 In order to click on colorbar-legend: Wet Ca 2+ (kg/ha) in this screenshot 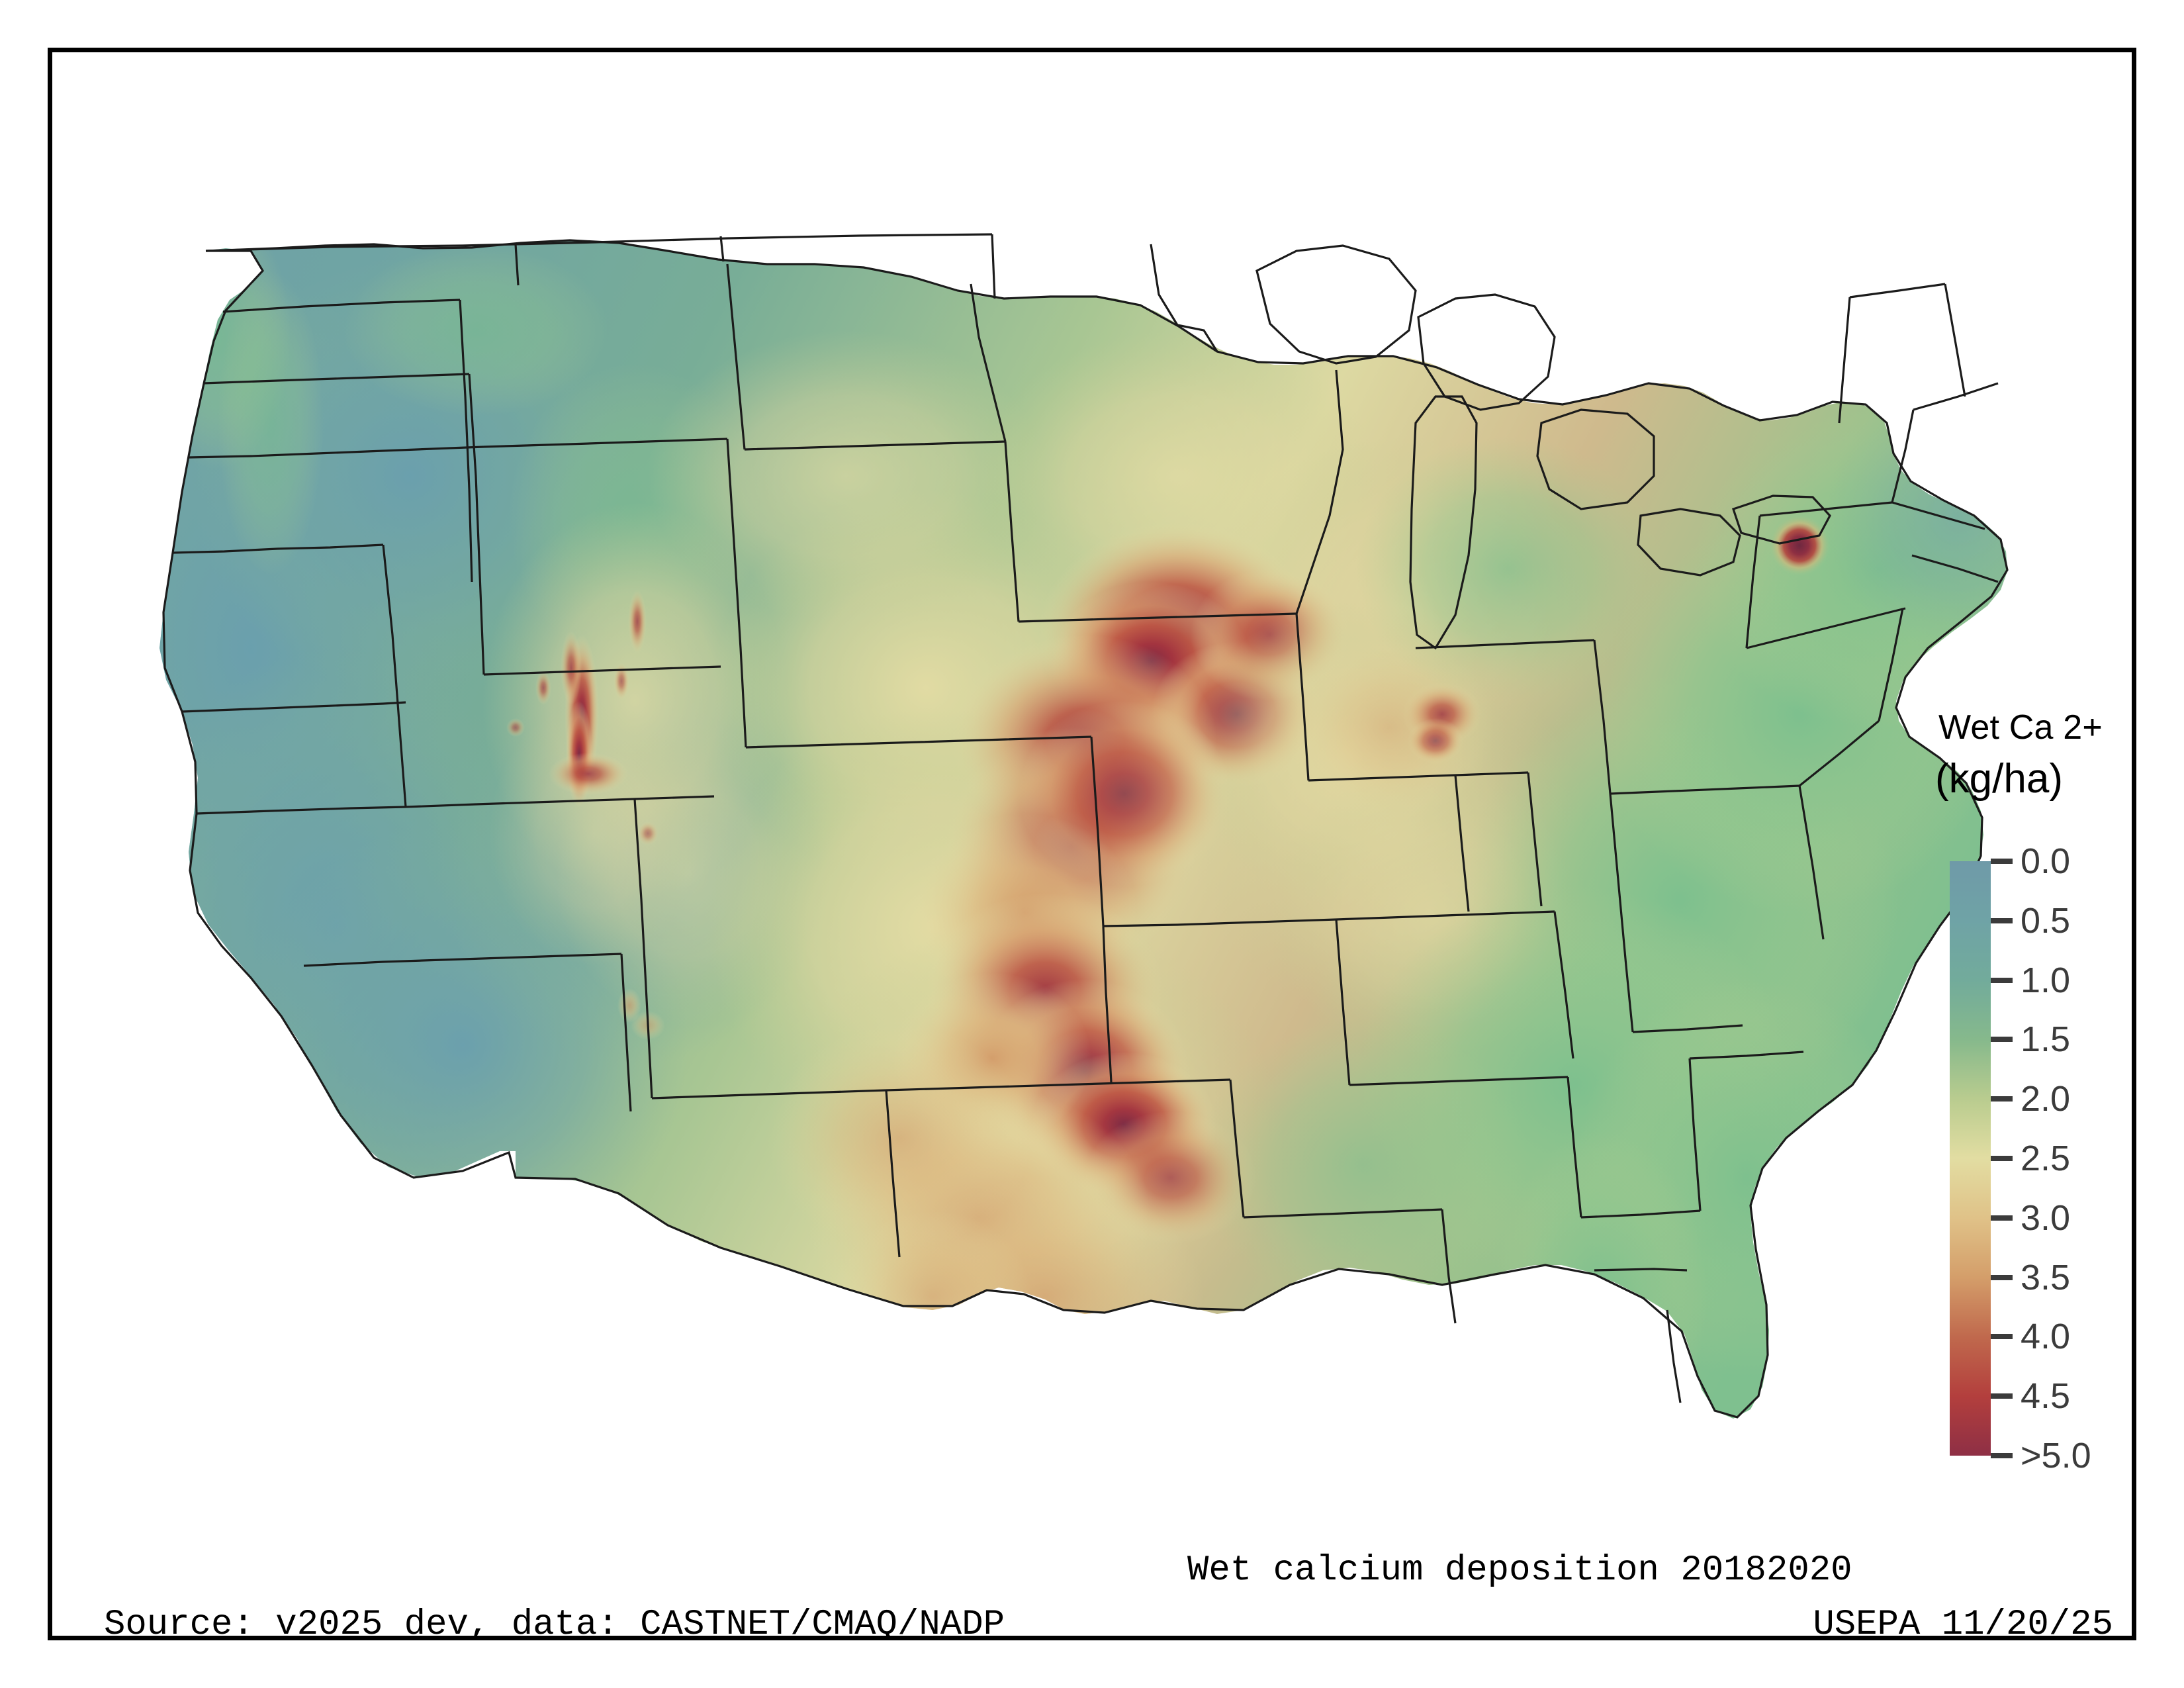, I will do `click(2043, 1092)`.